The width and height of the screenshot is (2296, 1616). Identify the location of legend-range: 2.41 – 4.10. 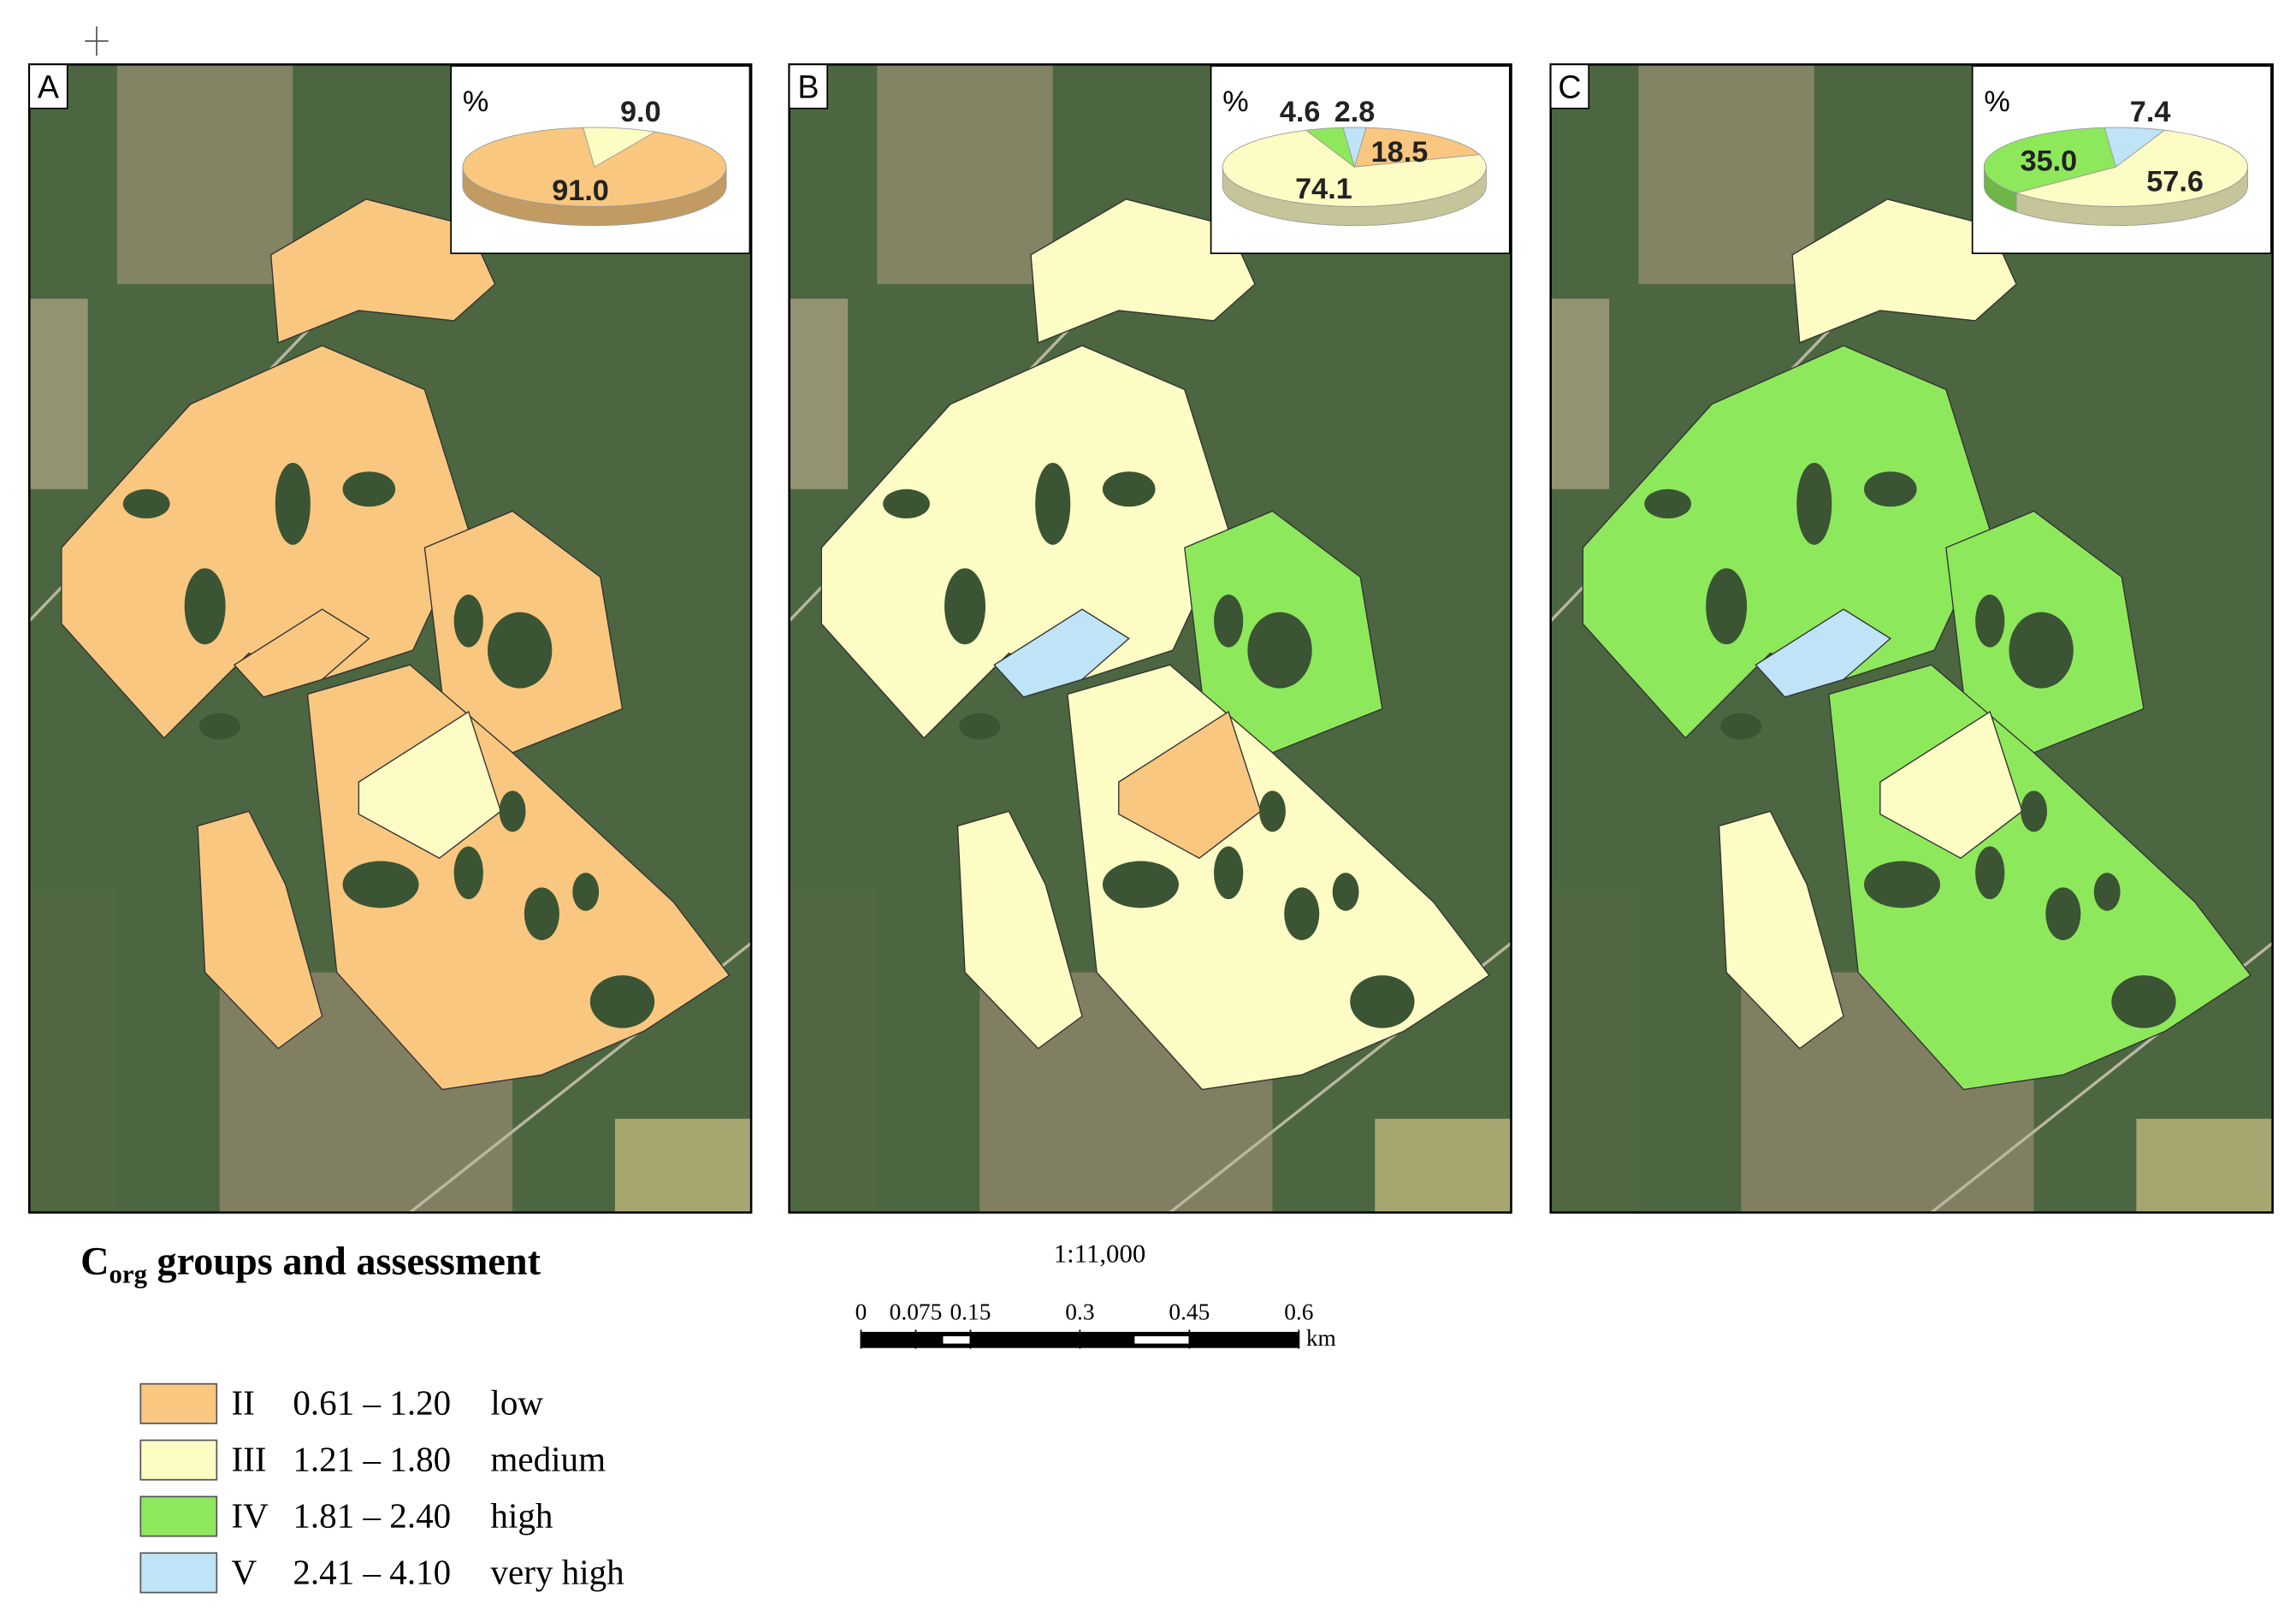
(372, 1572).